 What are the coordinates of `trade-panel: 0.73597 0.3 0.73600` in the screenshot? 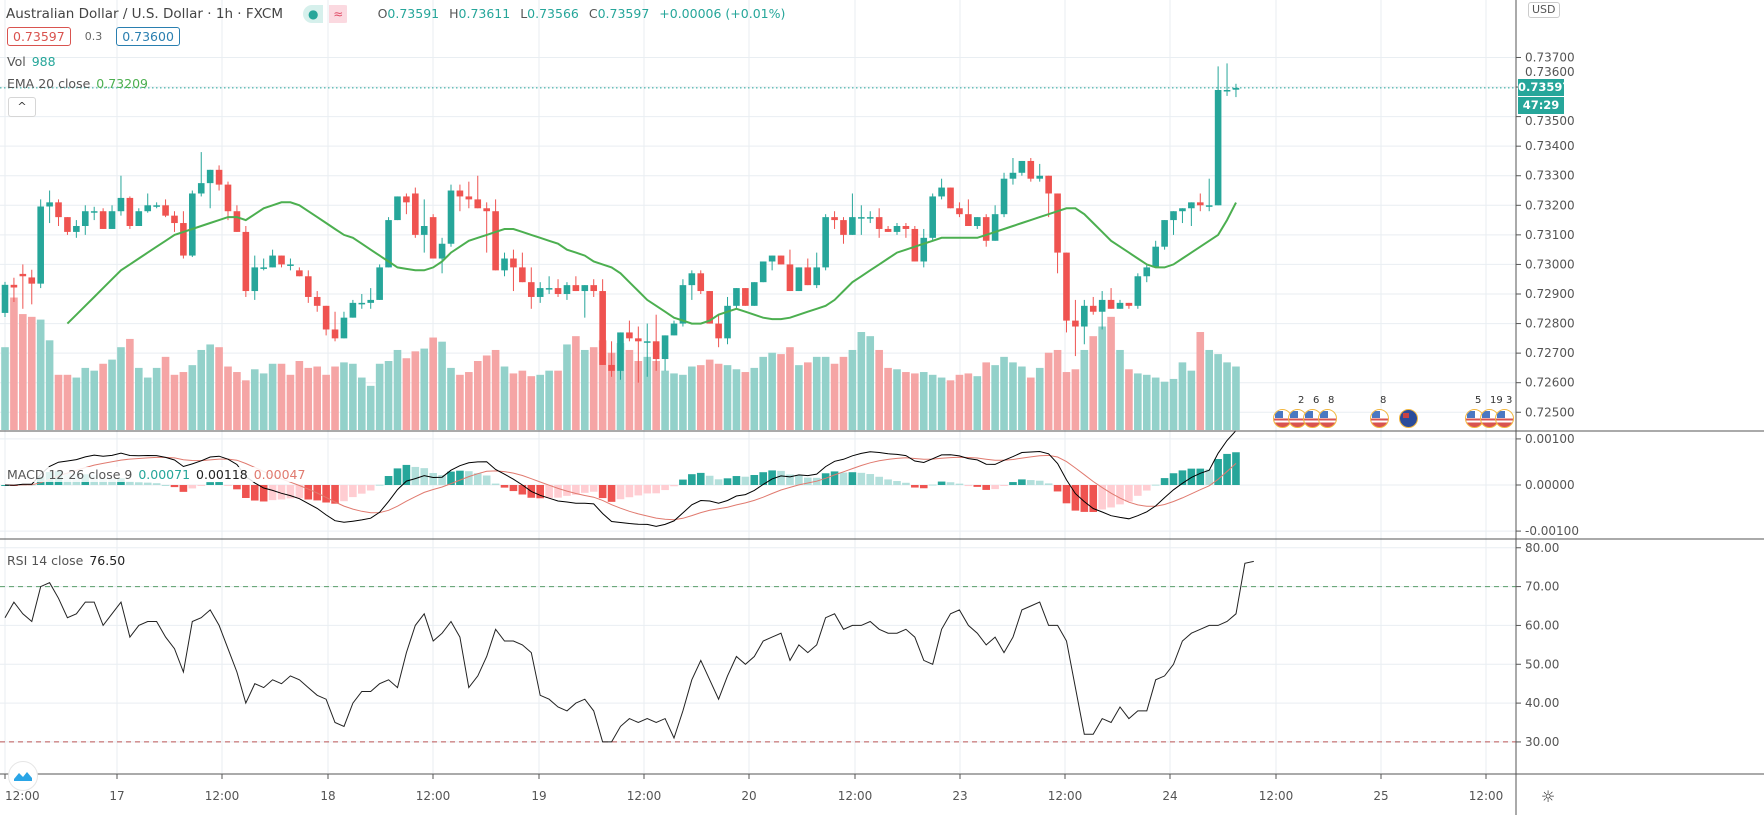 It's located at (96, 36).